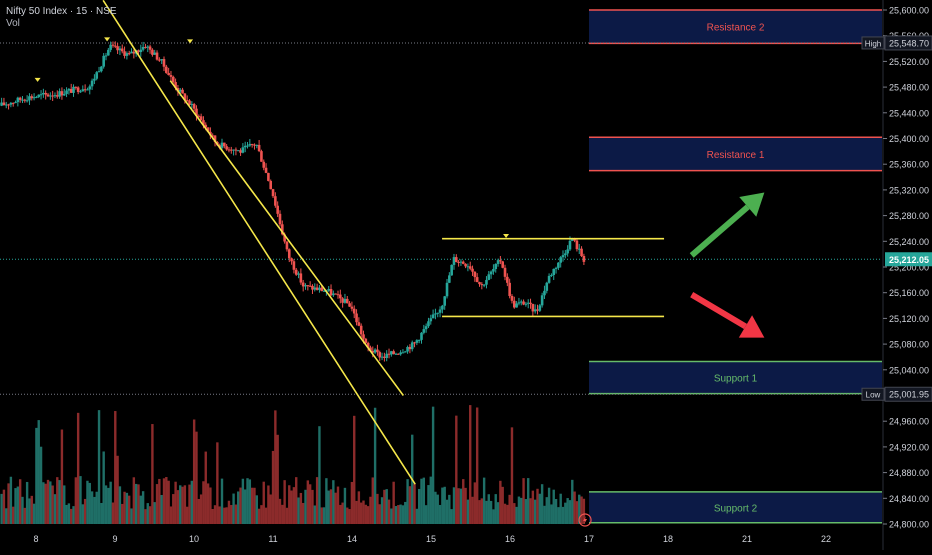 This screenshot has height=555, width=932. I want to click on bearish-arrow-head, so click(751, 326).